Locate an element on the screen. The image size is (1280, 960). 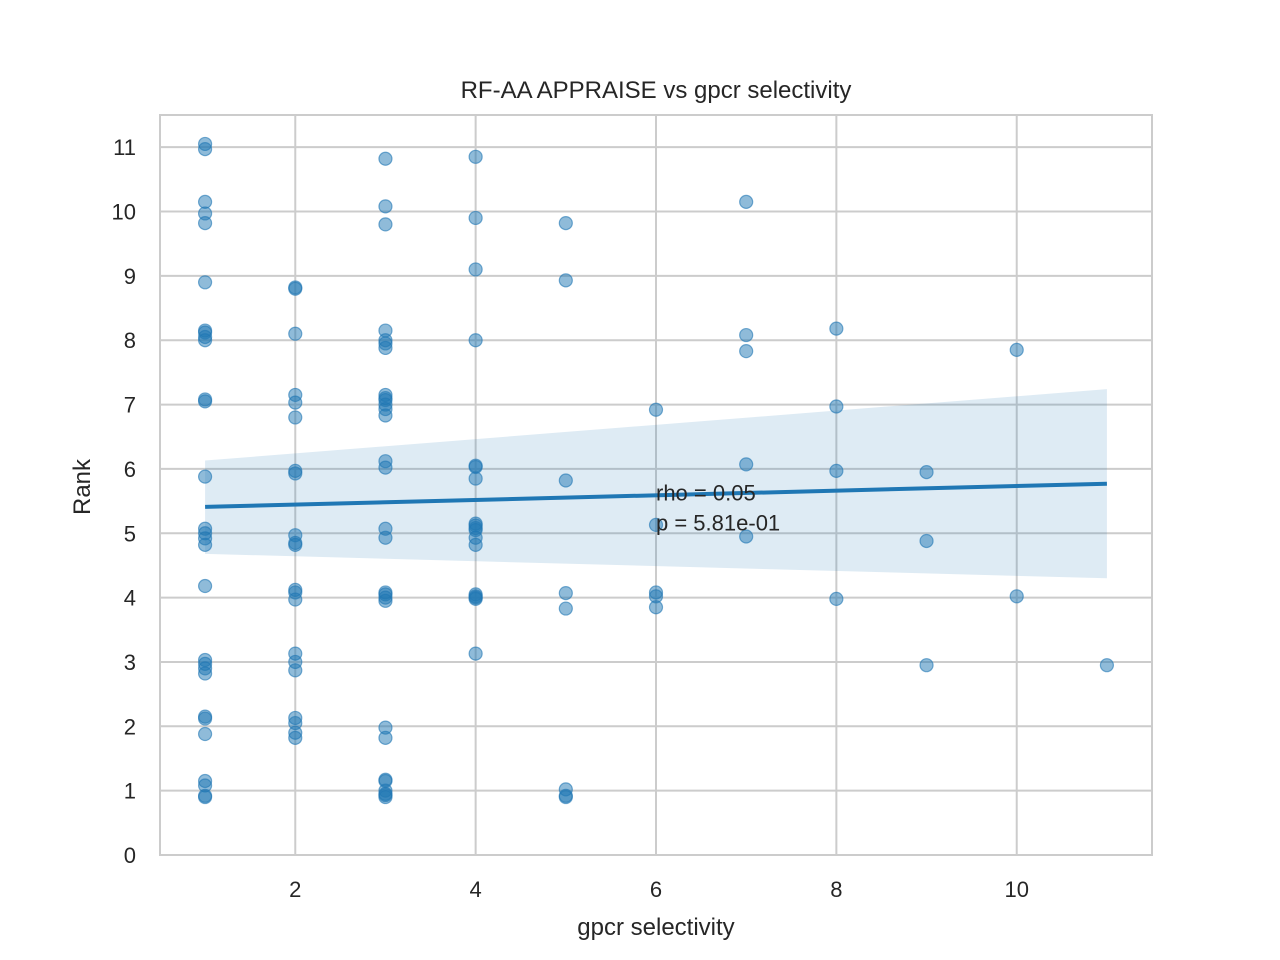
regression-line-group is located at coordinates (656, 495).